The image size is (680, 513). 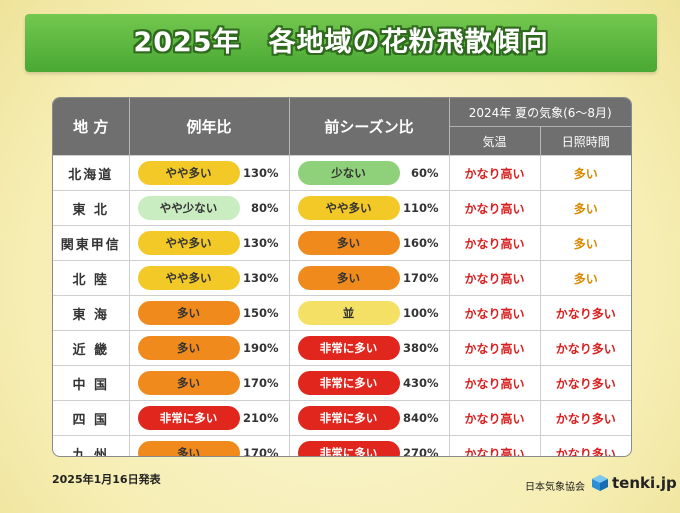 I want to click on table-row: 中 国多い 170% 非常に多い 430% かなり高い かなり多い, so click(x=342, y=383).